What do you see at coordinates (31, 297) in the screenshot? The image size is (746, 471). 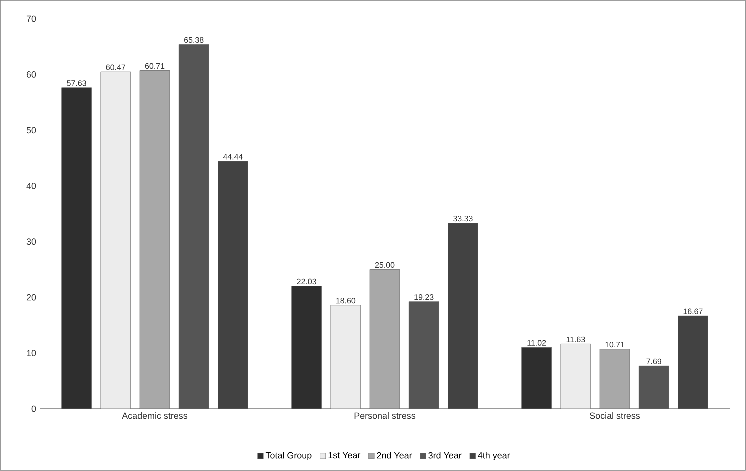 I see `y-tick-label: 20` at bounding box center [31, 297].